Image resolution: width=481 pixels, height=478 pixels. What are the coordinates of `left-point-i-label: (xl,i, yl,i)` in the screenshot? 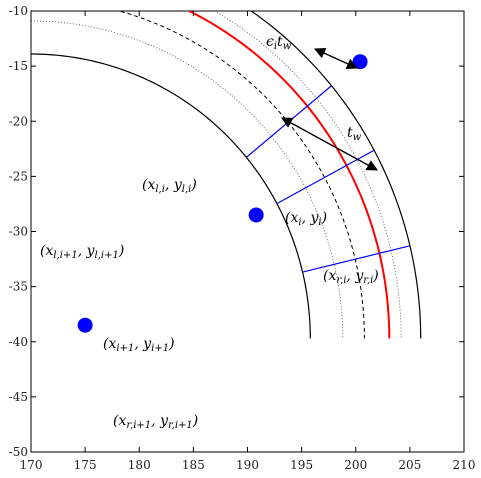 It's located at (169, 186).